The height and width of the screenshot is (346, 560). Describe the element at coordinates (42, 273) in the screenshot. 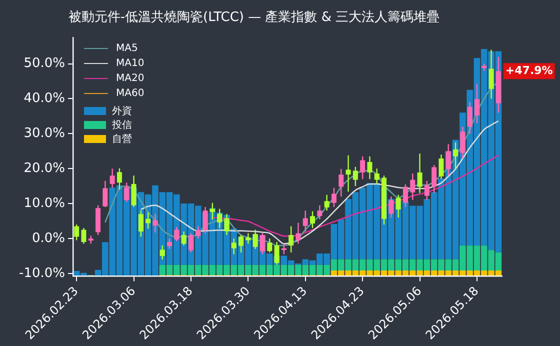

I see `y-tick-label: -10.0%` at that location.